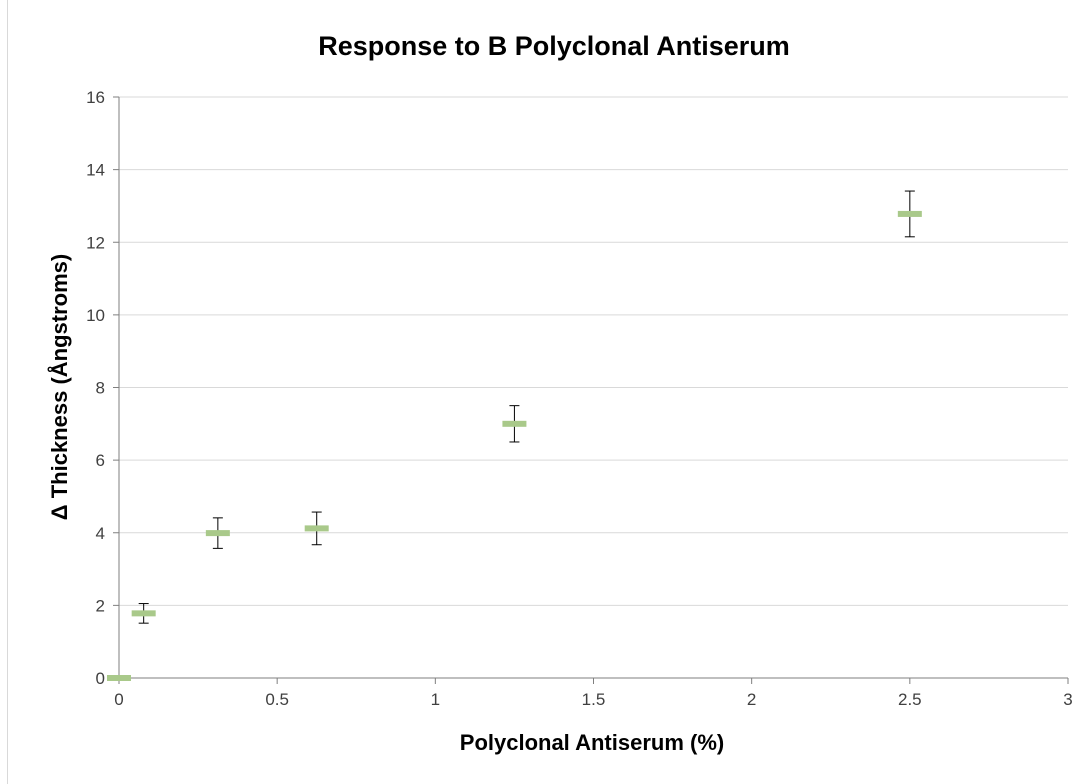 Image resolution: width=1089 pixels, height=784 pixels. Describe the element at coordinates (554, 46) in the screenshot. I see `chart-title: Response to B Polyclonal Antiserum` at that location.